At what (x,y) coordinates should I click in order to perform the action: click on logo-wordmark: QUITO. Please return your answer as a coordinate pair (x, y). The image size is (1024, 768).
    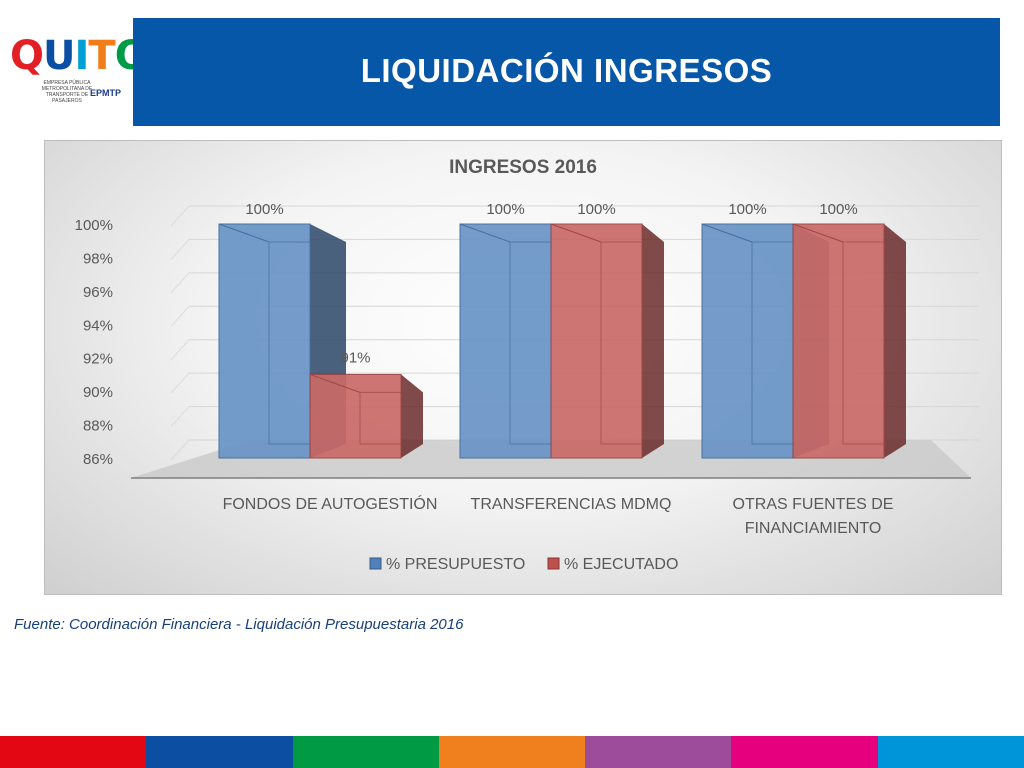
    Looking at the image, I should click on (79, 56).